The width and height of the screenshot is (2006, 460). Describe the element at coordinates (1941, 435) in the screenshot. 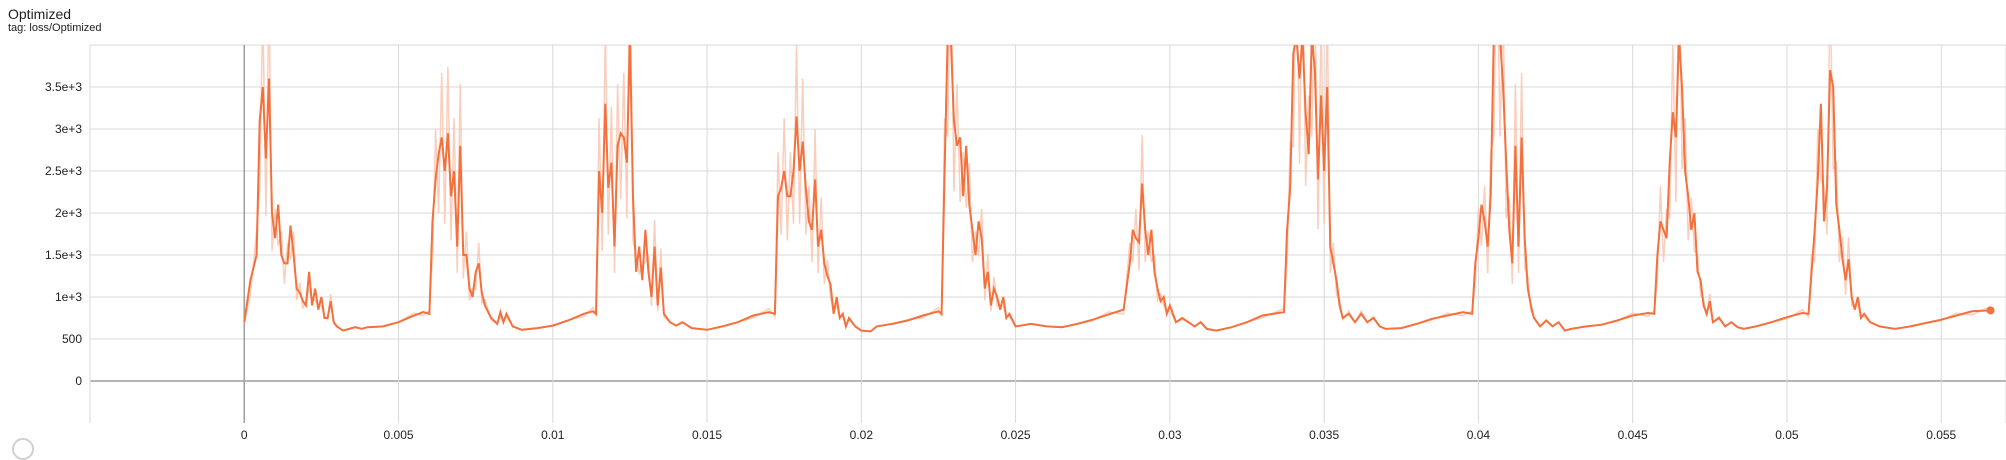

I see `x-tick-label: 0.055` at that location.